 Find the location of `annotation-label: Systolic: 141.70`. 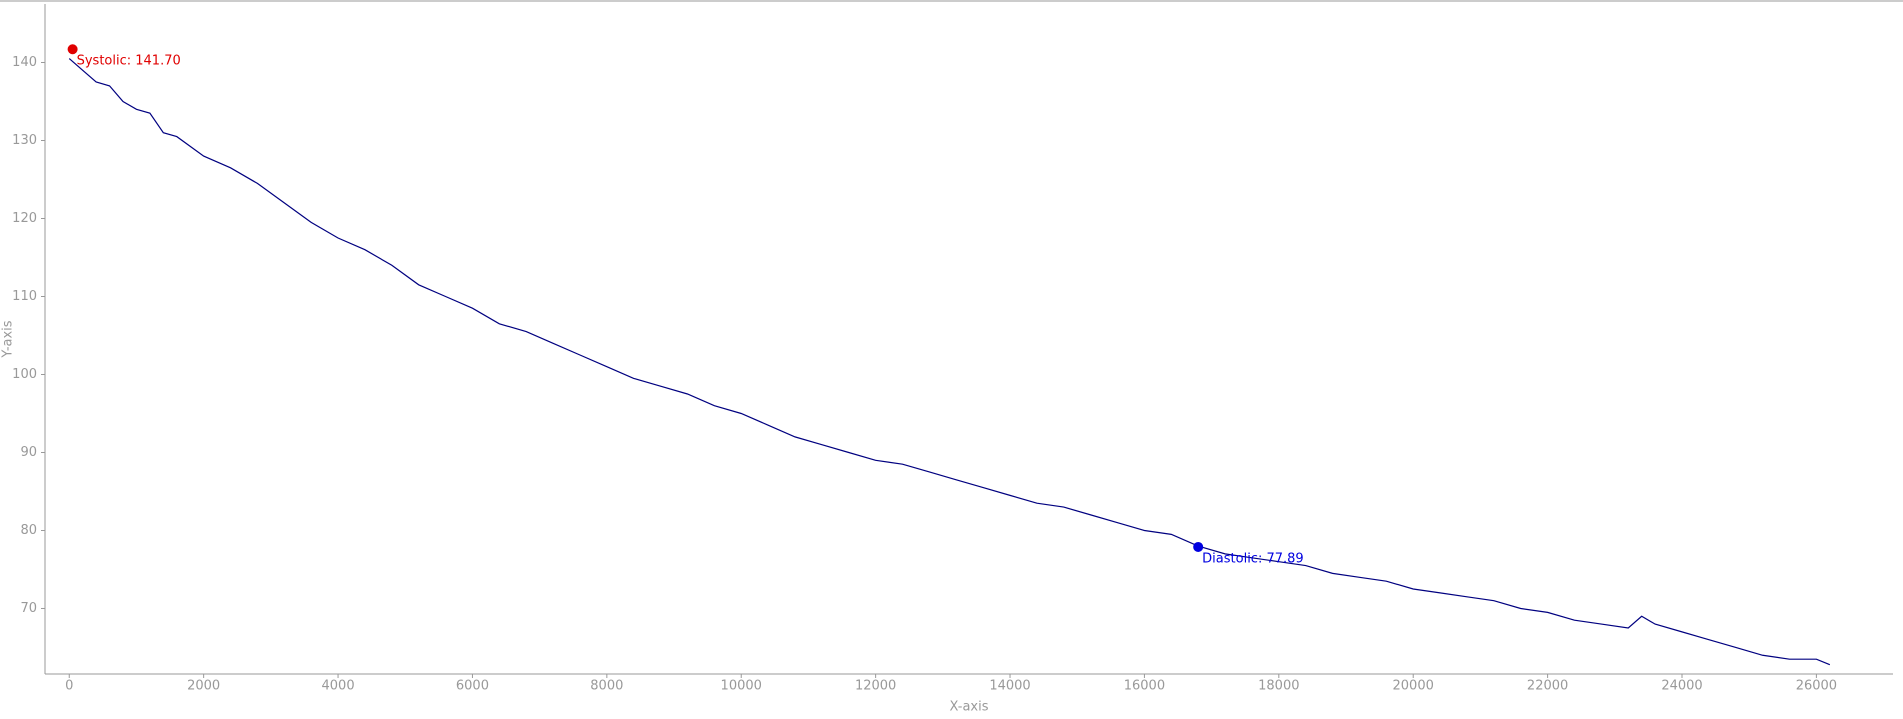

annotation-label: Systolic: 141.70 is located at coordinates (129, 61).